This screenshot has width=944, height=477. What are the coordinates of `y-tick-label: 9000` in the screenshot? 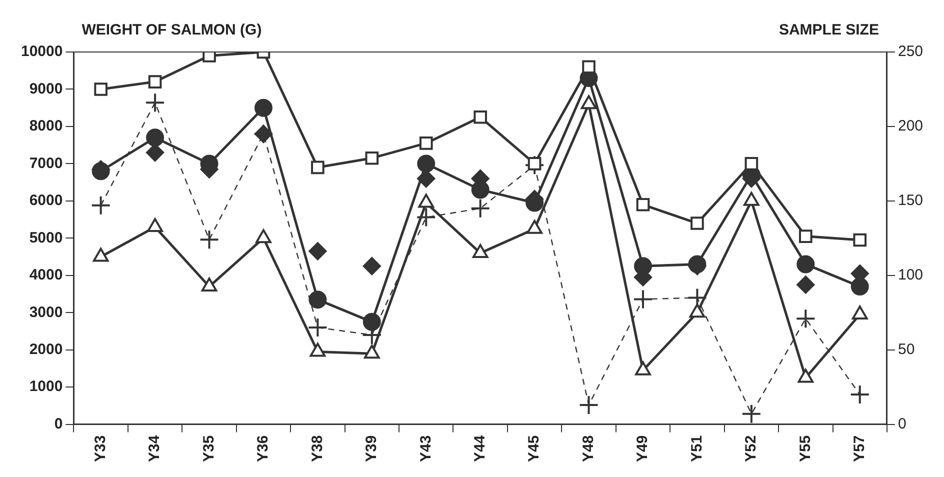 It's located at (46, 89).